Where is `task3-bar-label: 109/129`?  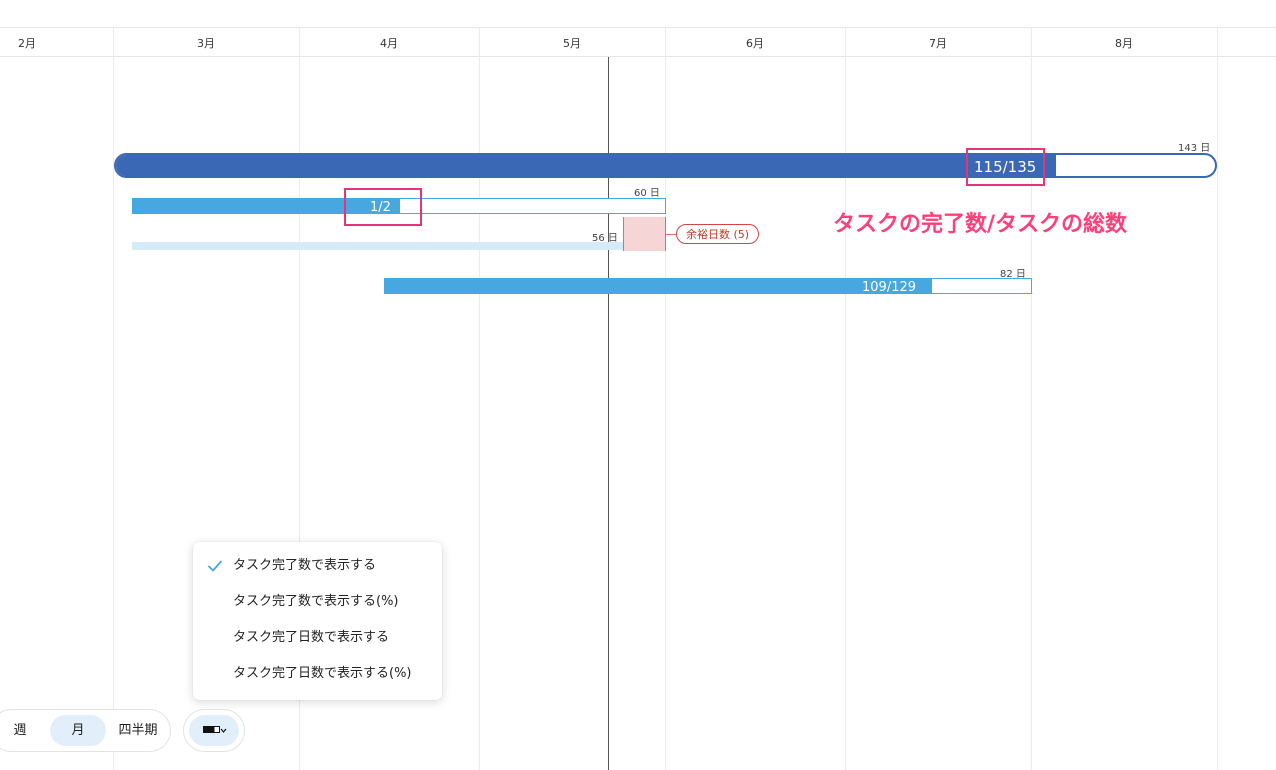 task3-bar-label: 109/129 is located at coordinates (889, 287).